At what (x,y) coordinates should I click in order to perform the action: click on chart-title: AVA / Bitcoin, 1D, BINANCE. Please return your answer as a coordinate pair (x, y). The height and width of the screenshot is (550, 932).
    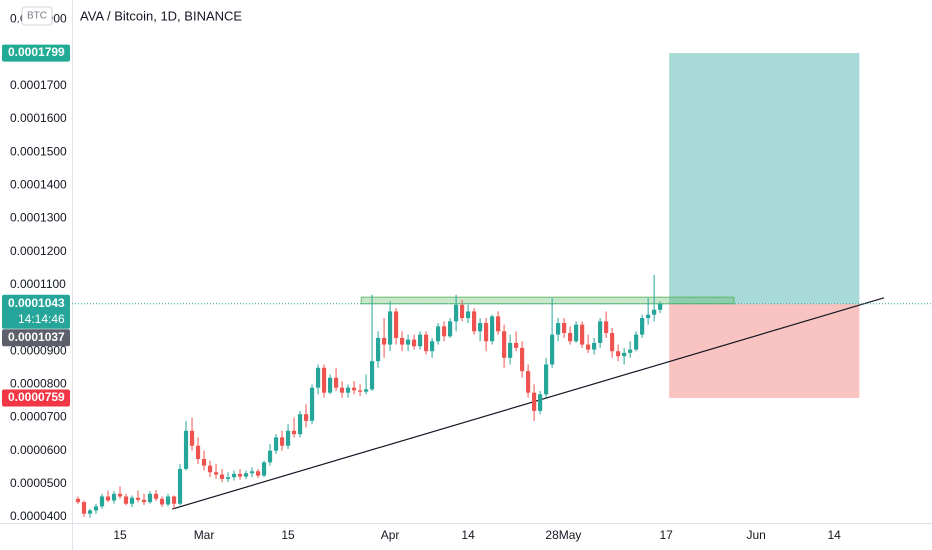
    Looking at the image, I should click on (161, 15).